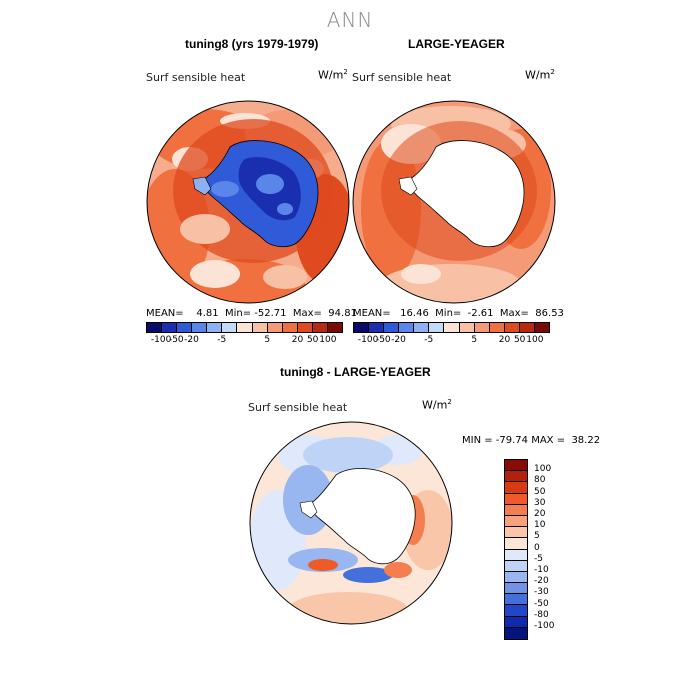 This screenshot has height=700, width=700. Describe the element at coordinates (248, 202) in the screenshot. I see `left-polar-map` at that location.